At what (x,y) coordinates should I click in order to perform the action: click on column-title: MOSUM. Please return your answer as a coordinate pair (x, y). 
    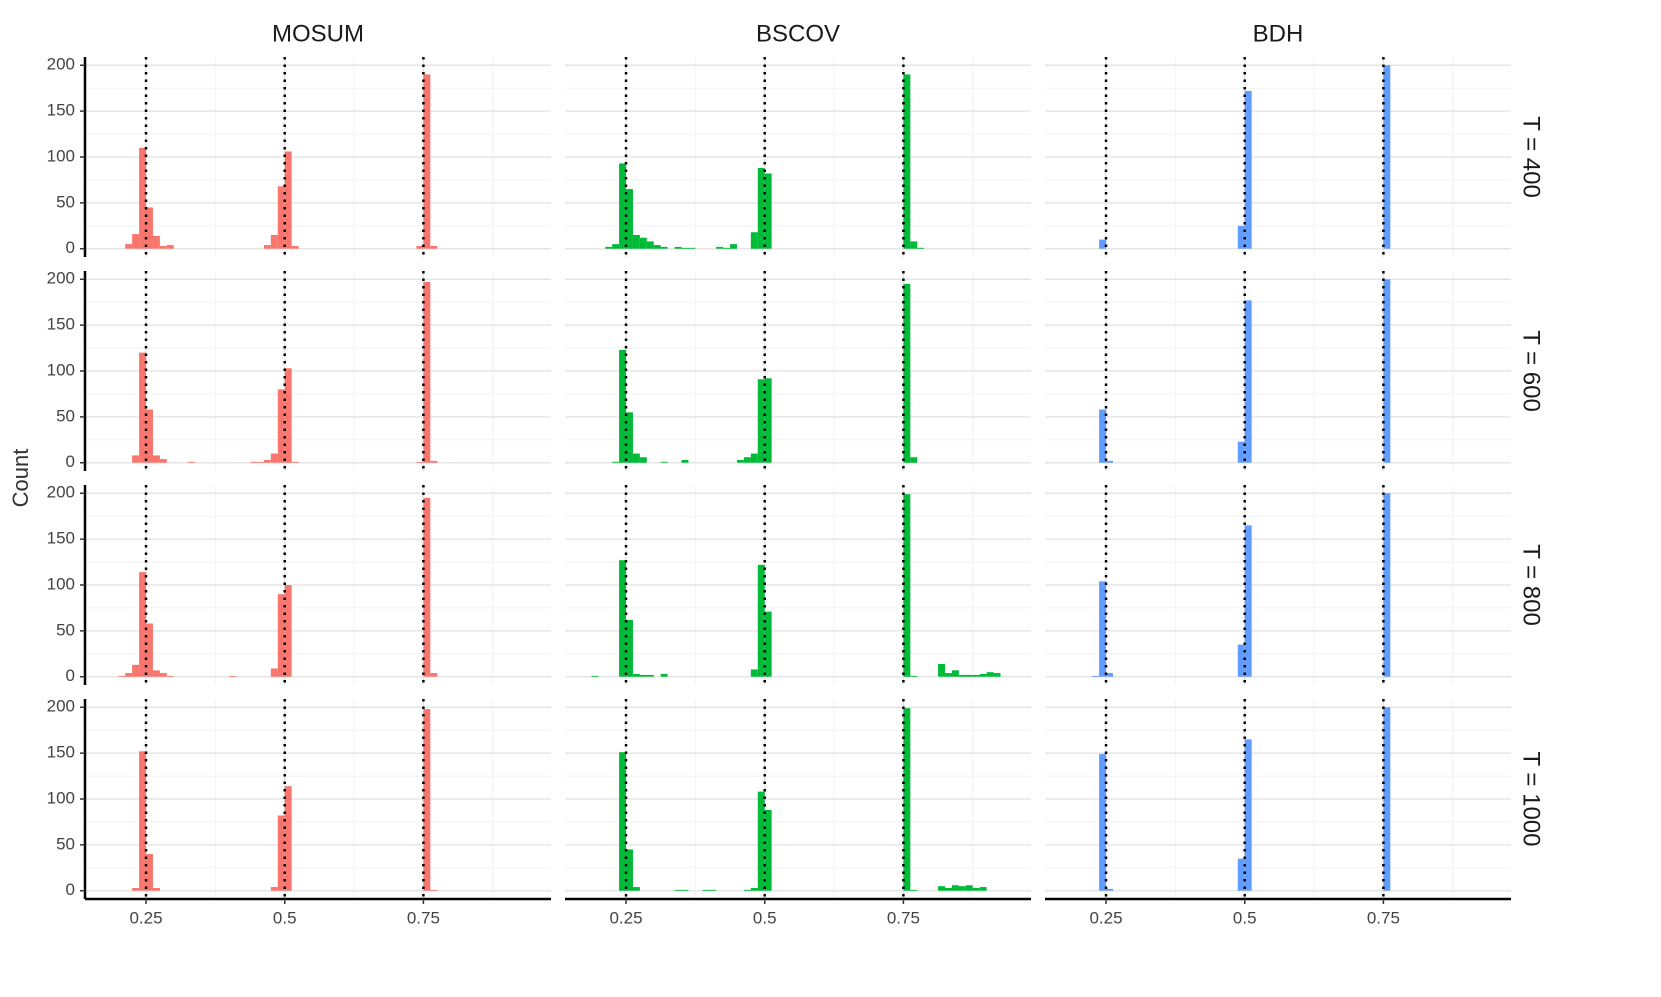
    Looking at the image, I should click on (318, 33).